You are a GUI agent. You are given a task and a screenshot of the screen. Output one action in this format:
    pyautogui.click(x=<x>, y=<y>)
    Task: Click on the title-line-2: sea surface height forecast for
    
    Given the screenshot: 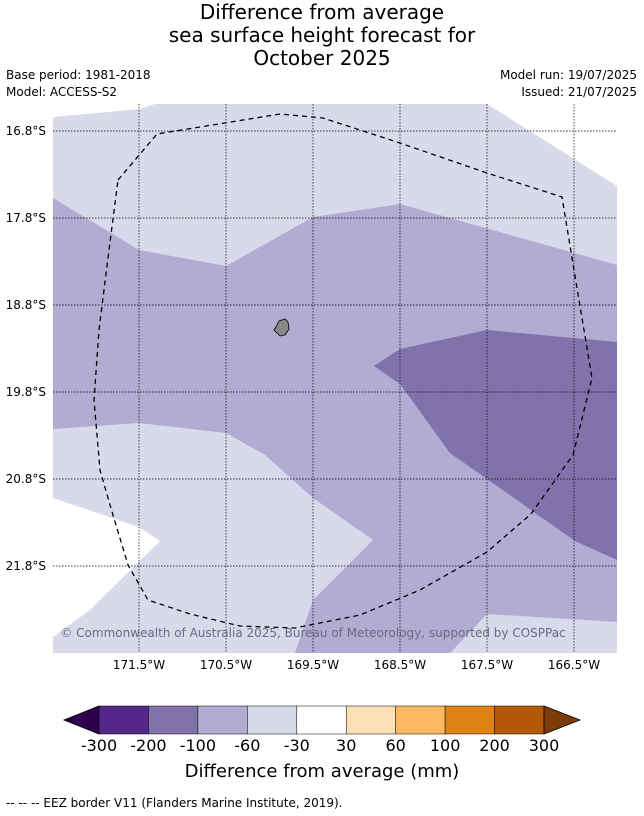 What is the action you would take?
    pyautogui.click(x=322, y=35)
    